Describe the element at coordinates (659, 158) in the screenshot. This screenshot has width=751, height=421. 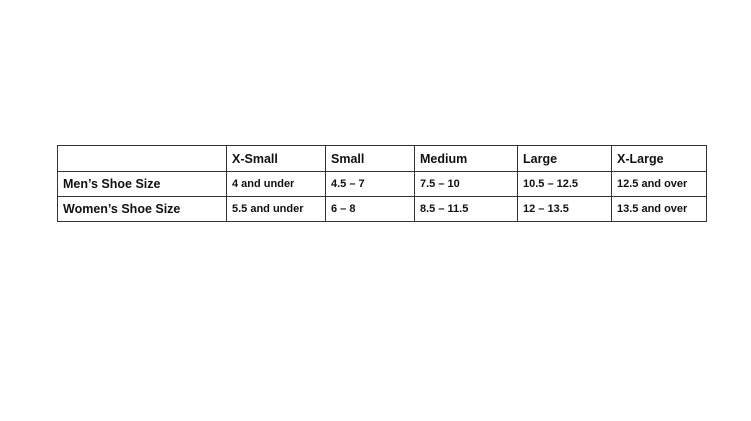
I see `header-cell: X-Large` at that location.